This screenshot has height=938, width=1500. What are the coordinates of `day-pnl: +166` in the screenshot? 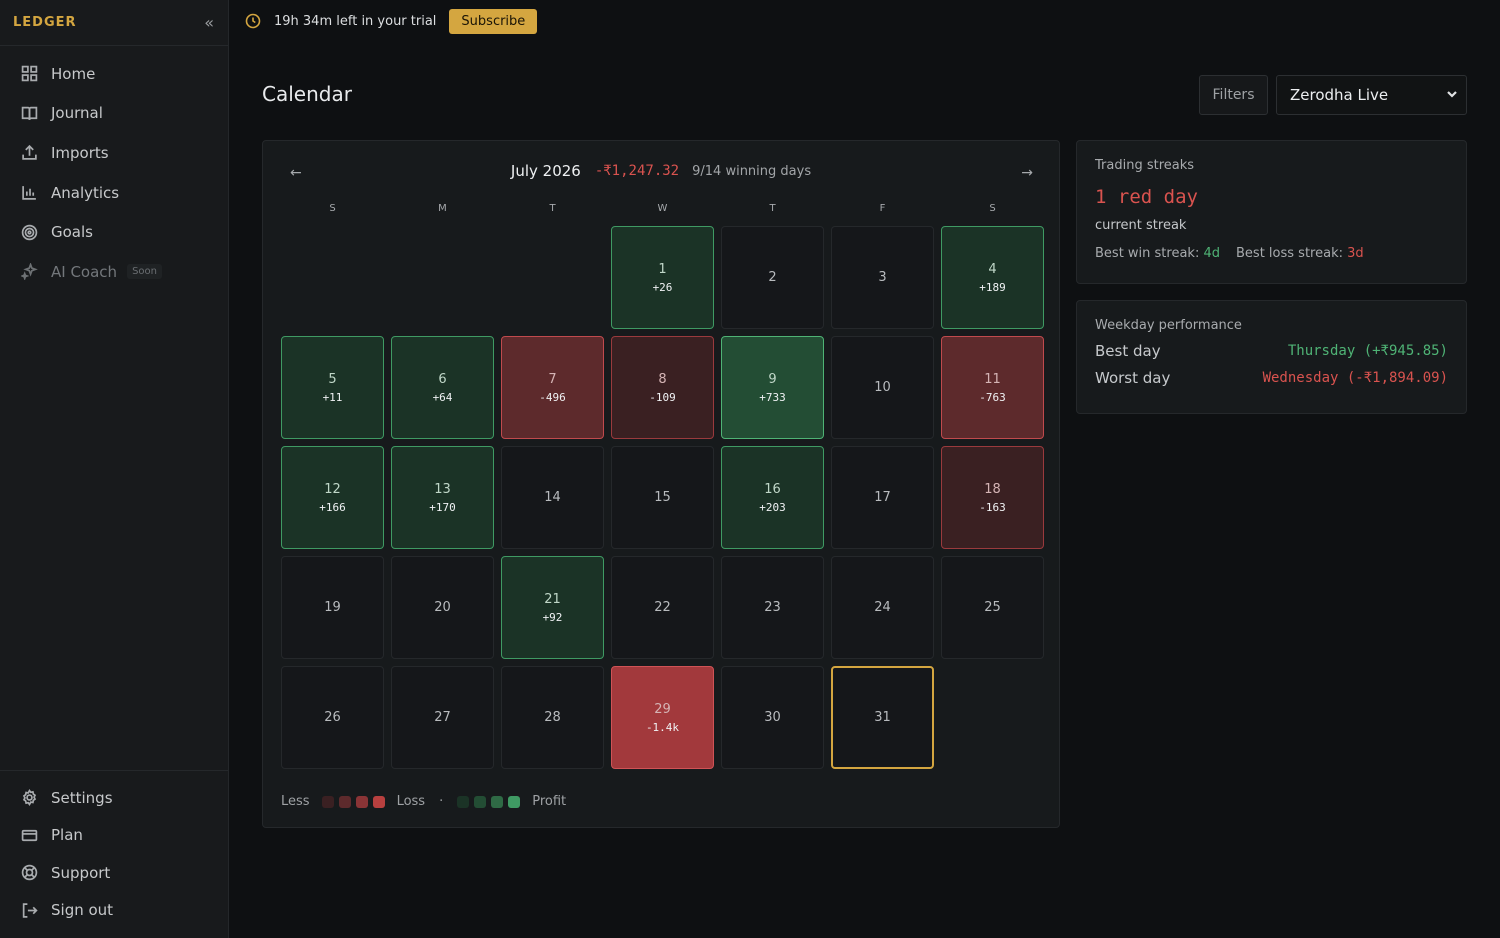 It's located at (332, 507).